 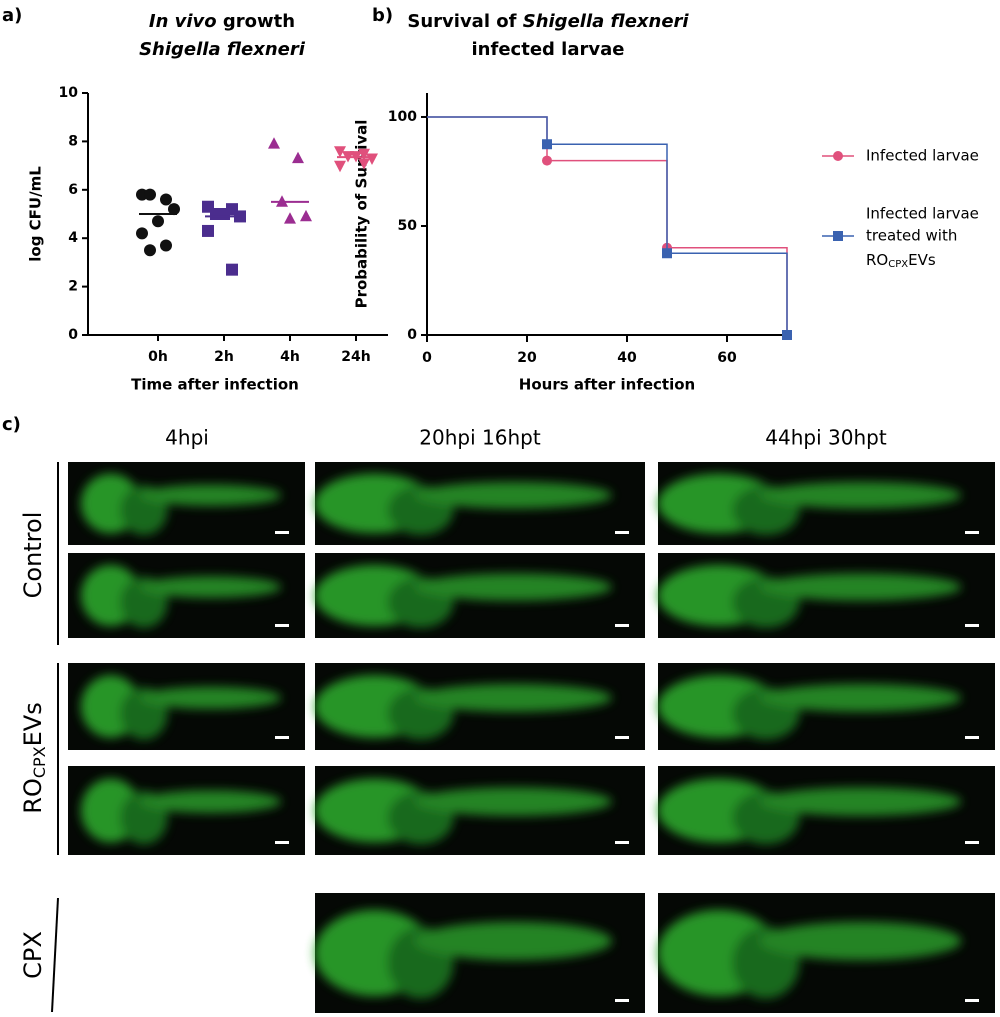 I want to click on y-tick-label: 0, so click(x=412, y=335).